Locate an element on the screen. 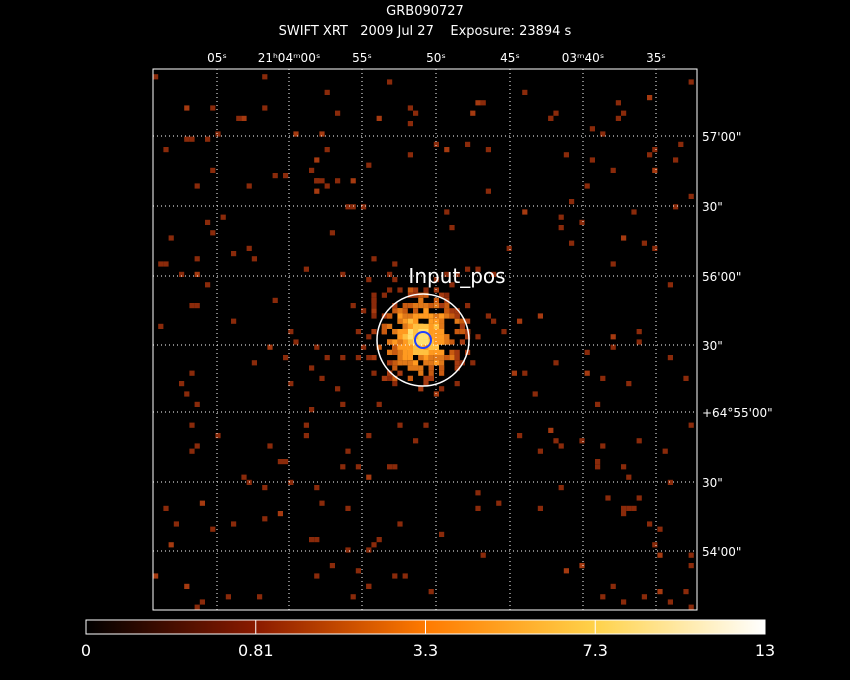  annotation: Input_pos is located at coordinates (456, 276).